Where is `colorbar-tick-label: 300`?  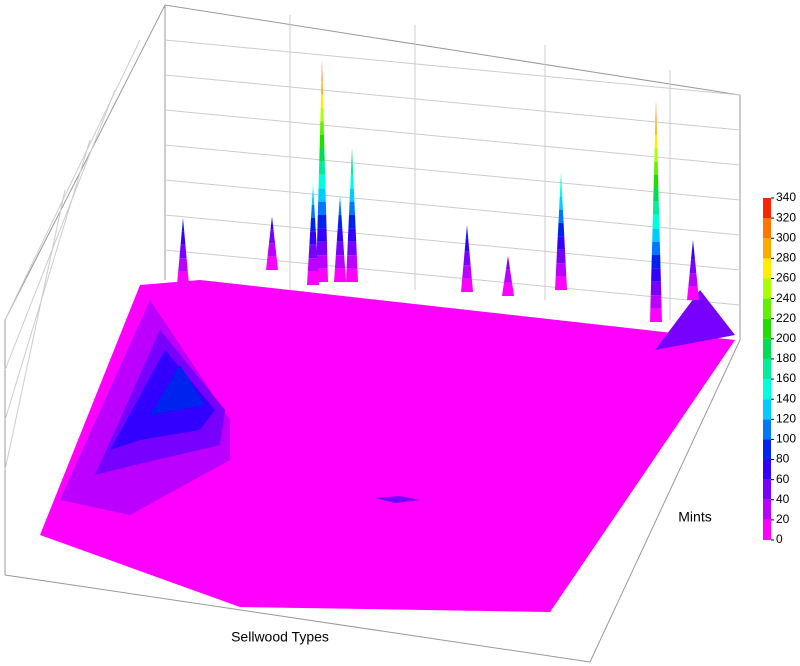
colorbar-tick-label: 300 is located at coordinates (786, 237).